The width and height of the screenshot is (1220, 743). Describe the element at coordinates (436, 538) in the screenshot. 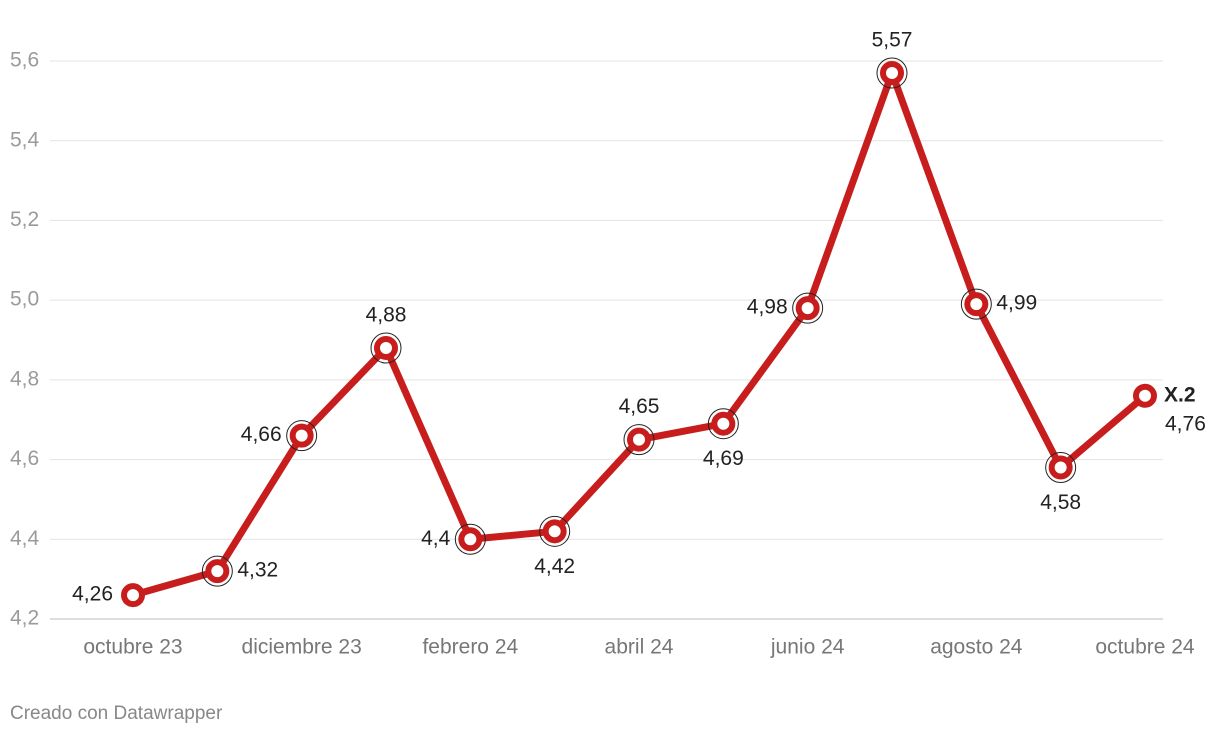

I see `data-label: 4,4` at that location.